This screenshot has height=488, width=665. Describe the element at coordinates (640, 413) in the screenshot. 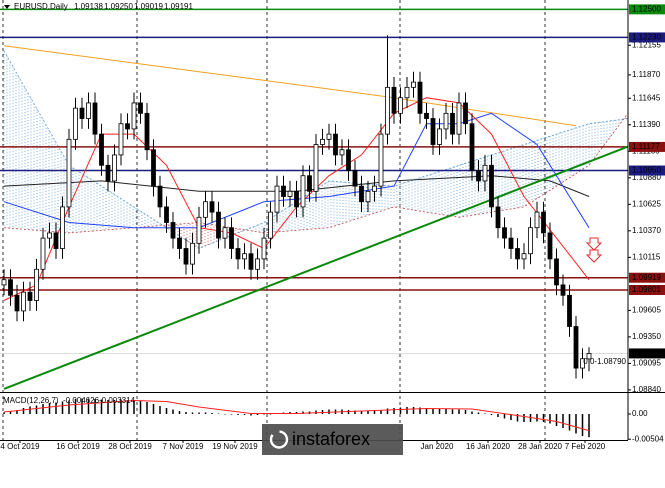

I see `macd-y-tick-label: 0.00` at that location.